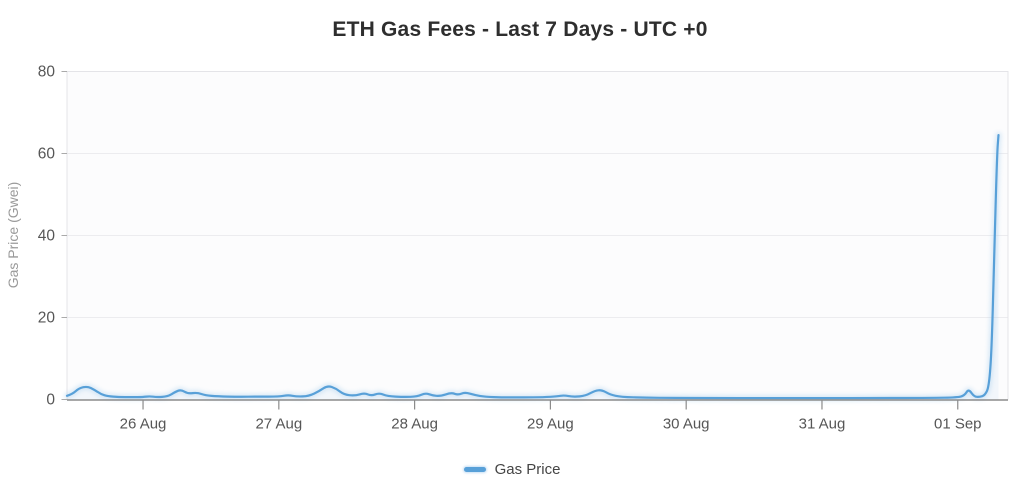 The height and width of the screenshot is (491, 1024). I want to click on x-tick-label: 30 Aug, so click(686, 424).